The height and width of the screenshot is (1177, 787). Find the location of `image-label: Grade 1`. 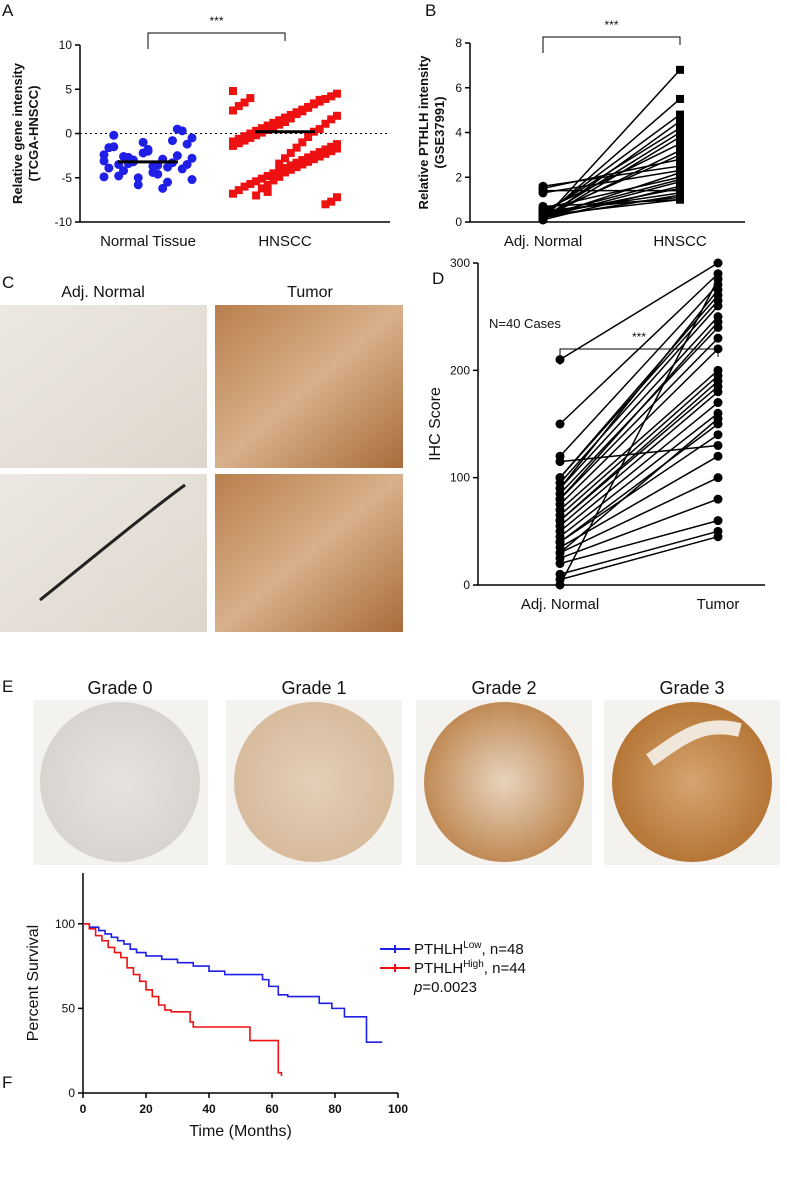

image-label: Grade 1 is located at coordinates (313, 688).